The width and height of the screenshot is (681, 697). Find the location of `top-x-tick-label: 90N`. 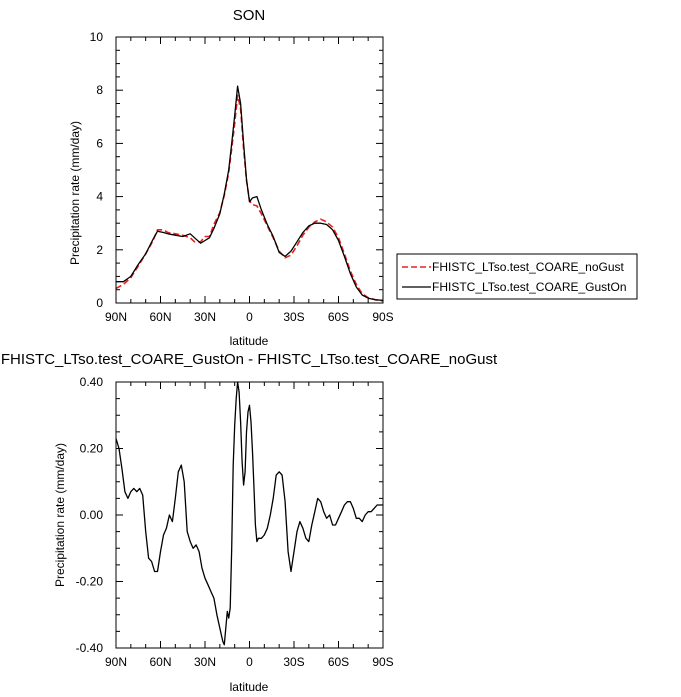

top-x-tick-label: 90N is located at coordinates (116, 317).